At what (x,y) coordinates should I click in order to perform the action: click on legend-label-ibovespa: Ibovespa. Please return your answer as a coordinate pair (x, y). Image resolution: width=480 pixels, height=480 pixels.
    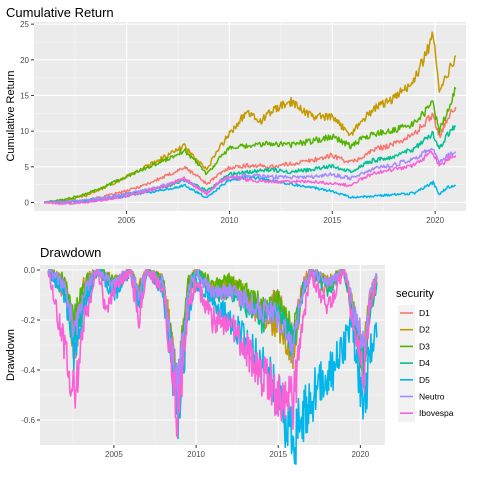
    Looking at the image, I should click on (436, 413).